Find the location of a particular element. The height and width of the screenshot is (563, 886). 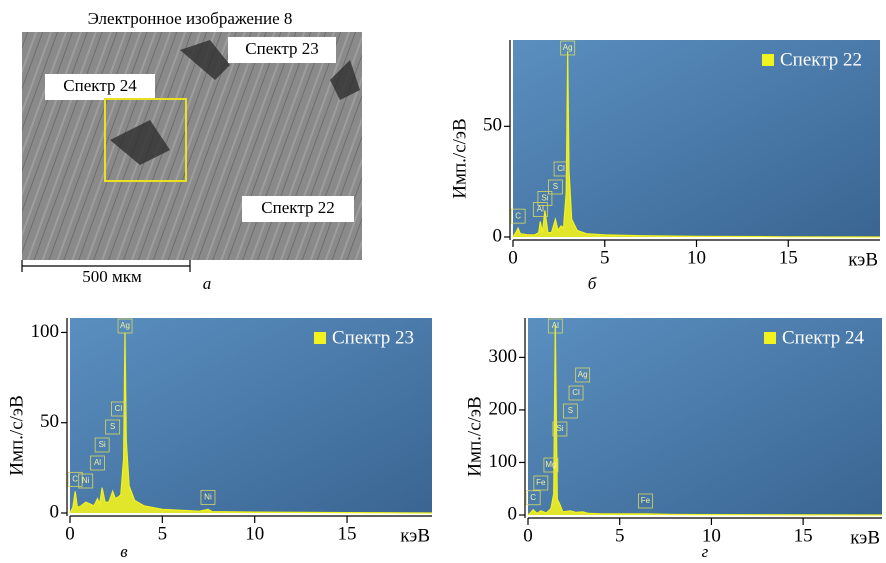

region-box is located at coordinates (145, 140).